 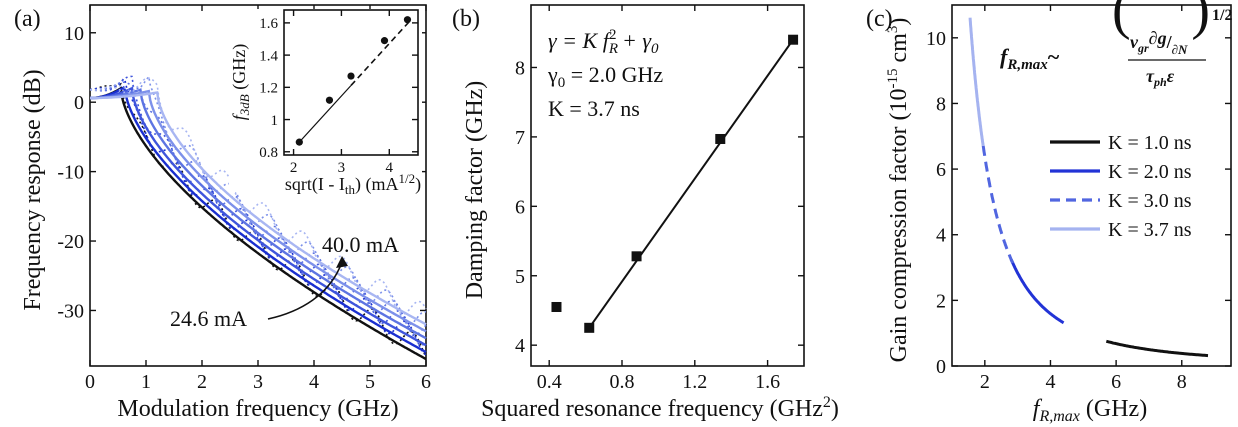 What do you see at coordinates (475, 190) in the screenshot?
I see `panel-b-ylabel: Damping factor (GHz)` at bounding box center [475, 190].